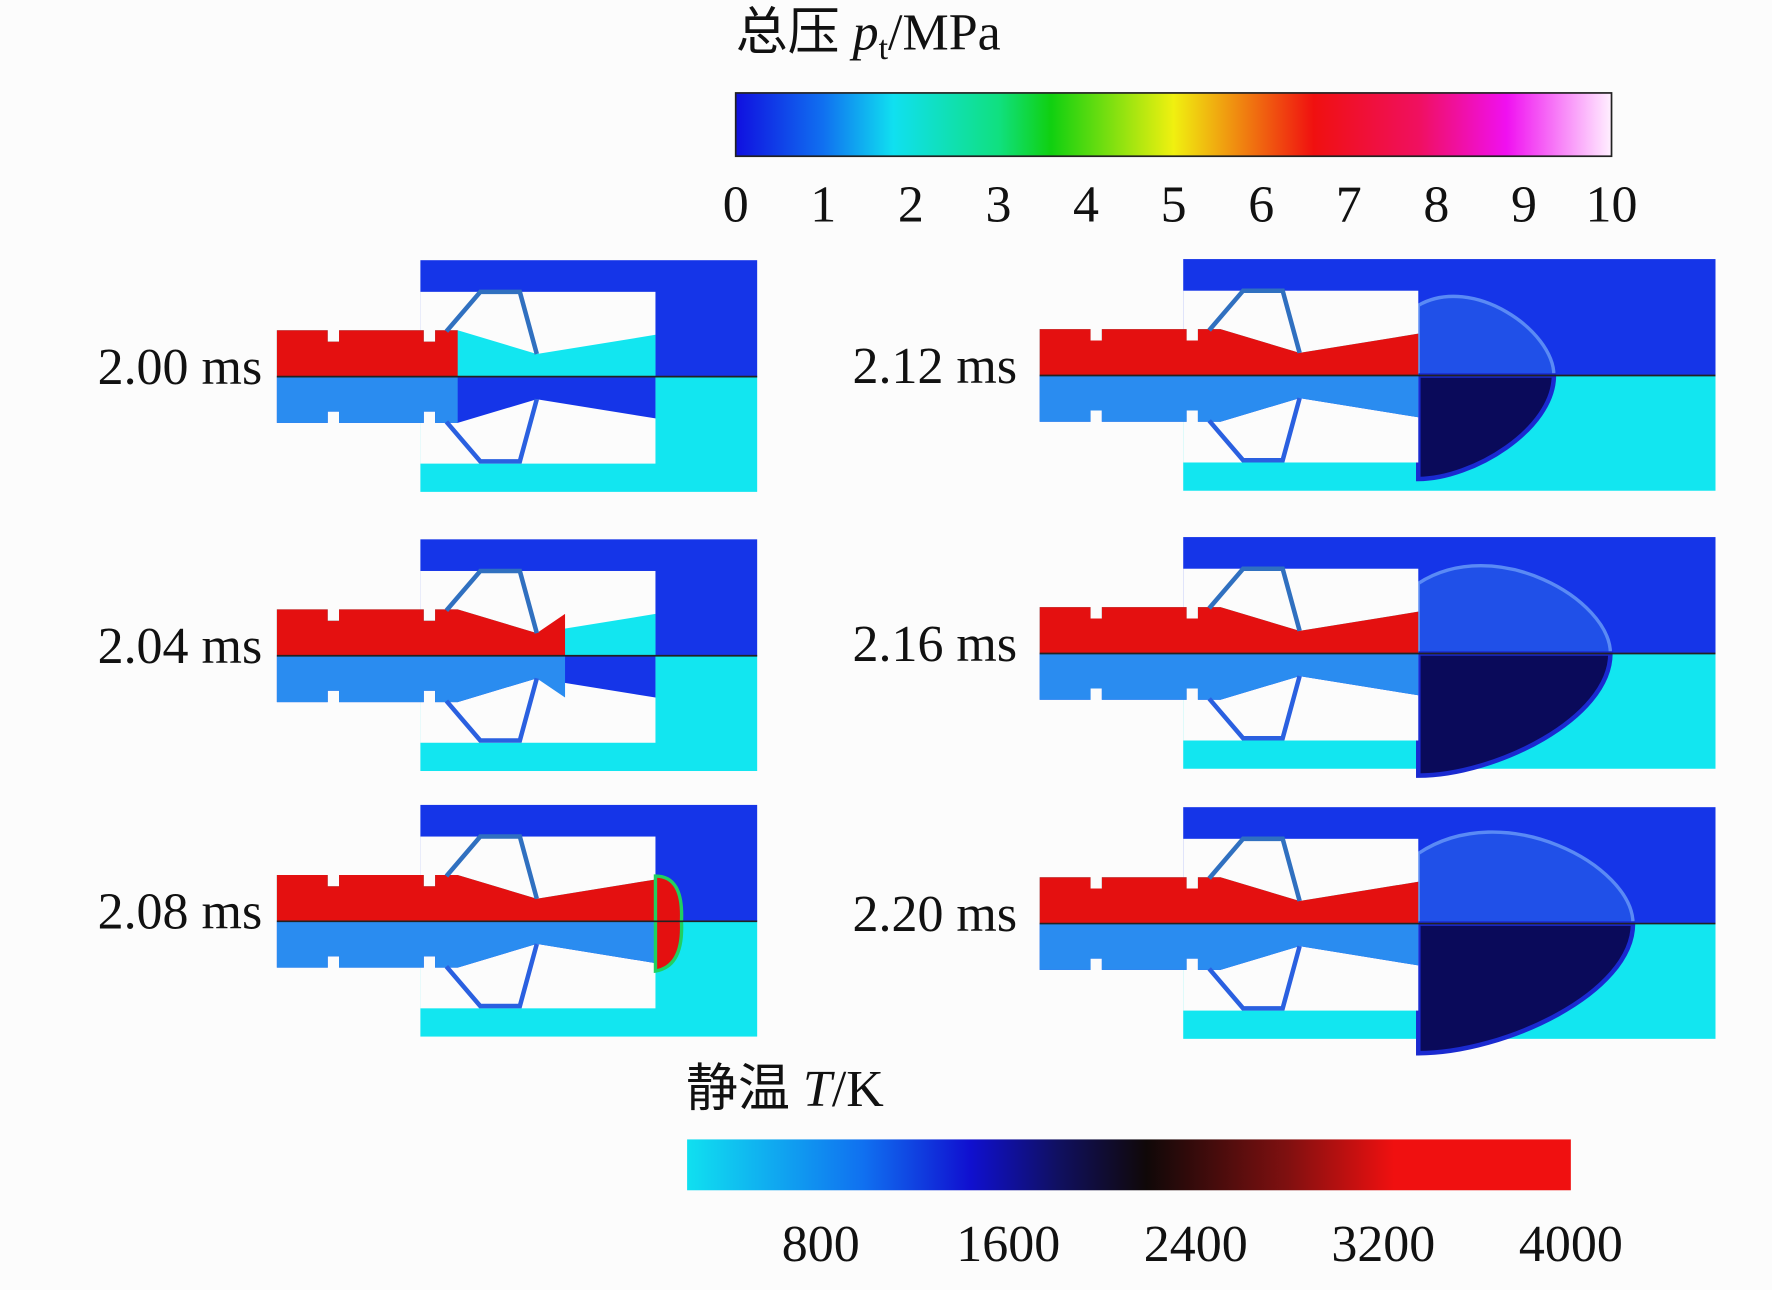 This screenshot has width=1772, height=1290. What do you see at coordinates (864, 32) in the screenshot?
I see `symbol: p` at bounding box center [864, 32].